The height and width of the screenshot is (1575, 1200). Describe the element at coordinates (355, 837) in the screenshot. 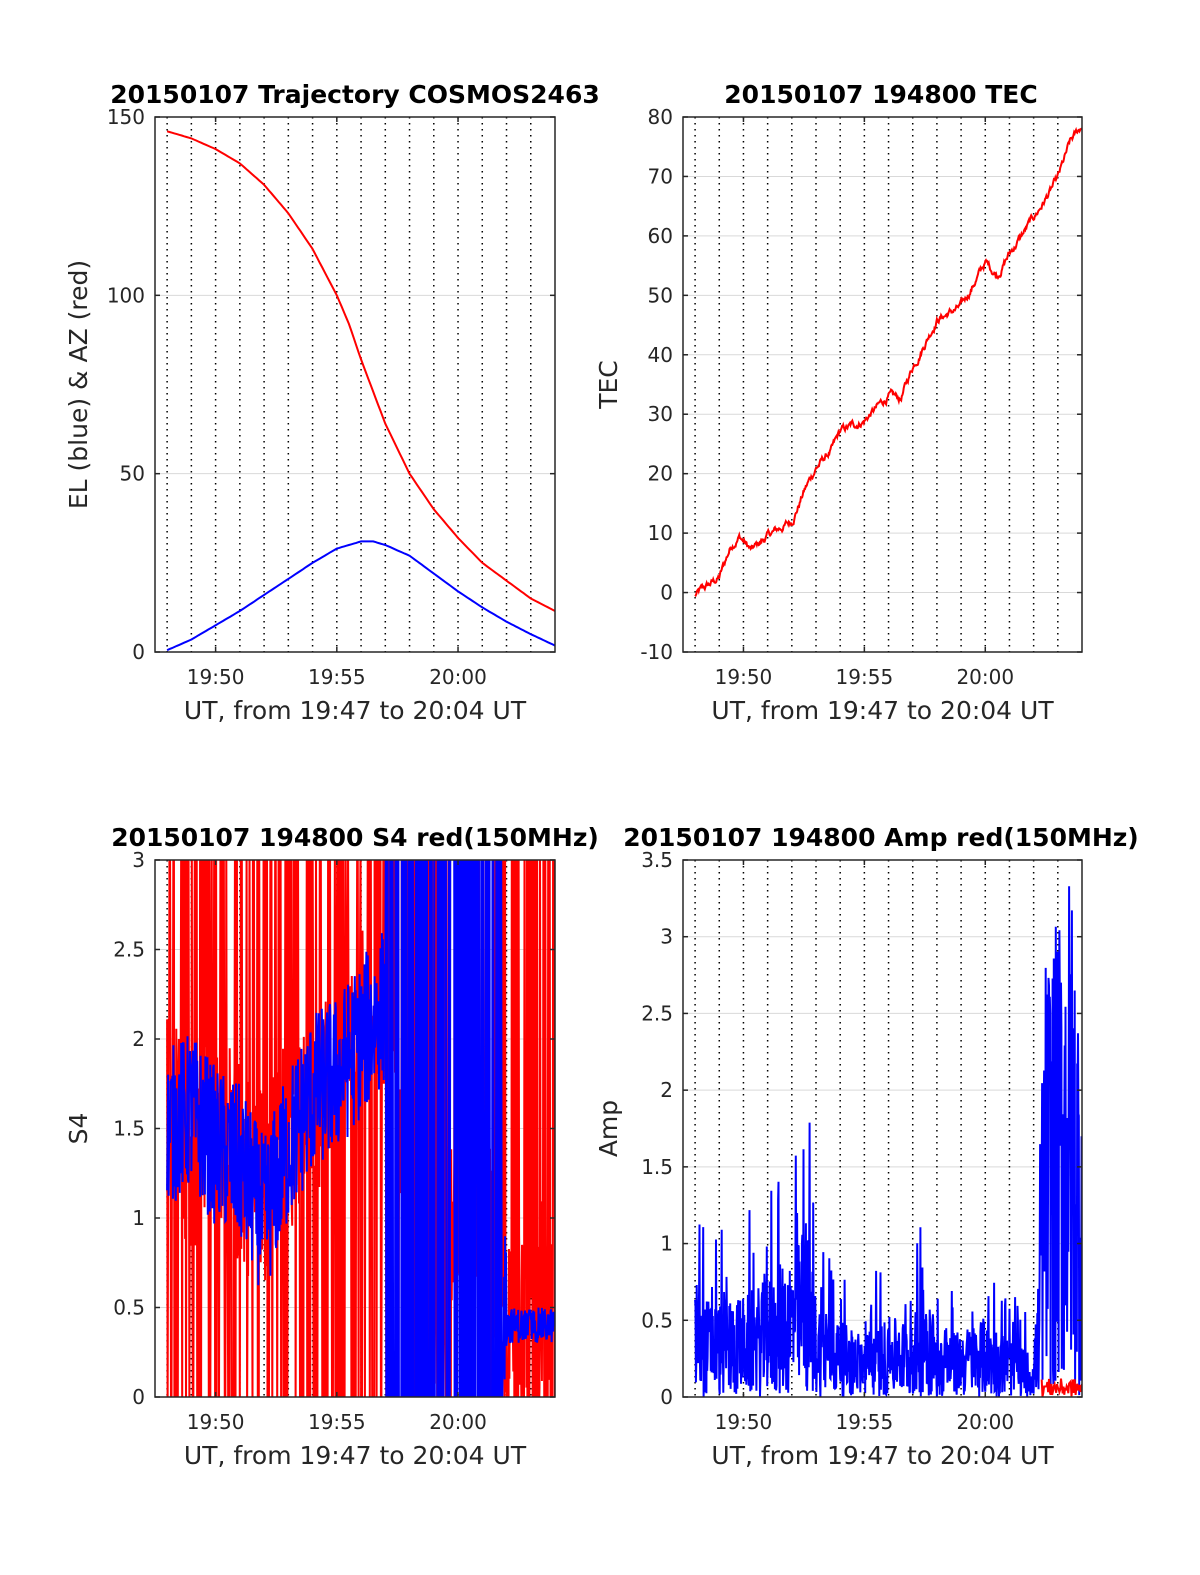

I see `chart-title: 20150107 194800 S4 red(150MHz)` at that location.